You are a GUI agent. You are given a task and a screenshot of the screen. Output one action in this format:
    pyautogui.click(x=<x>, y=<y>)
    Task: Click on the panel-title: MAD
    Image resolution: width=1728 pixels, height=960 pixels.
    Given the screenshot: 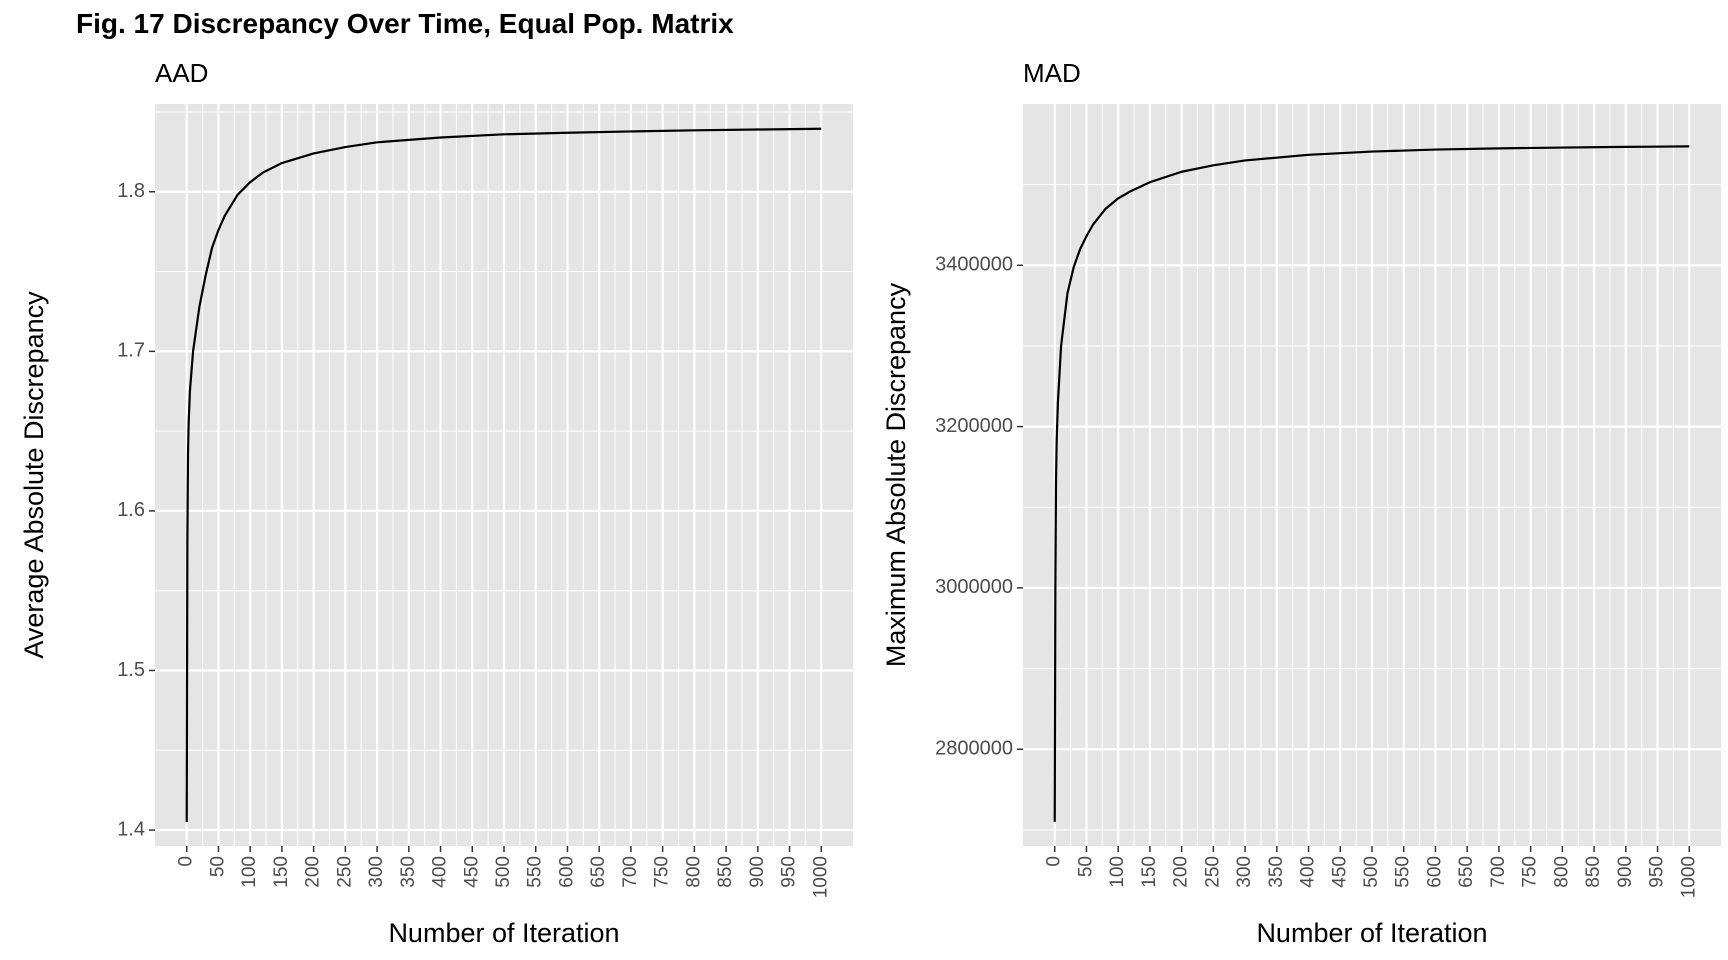 What is the action you would take?
    pyautogui.click(x=1052, y=73)
    